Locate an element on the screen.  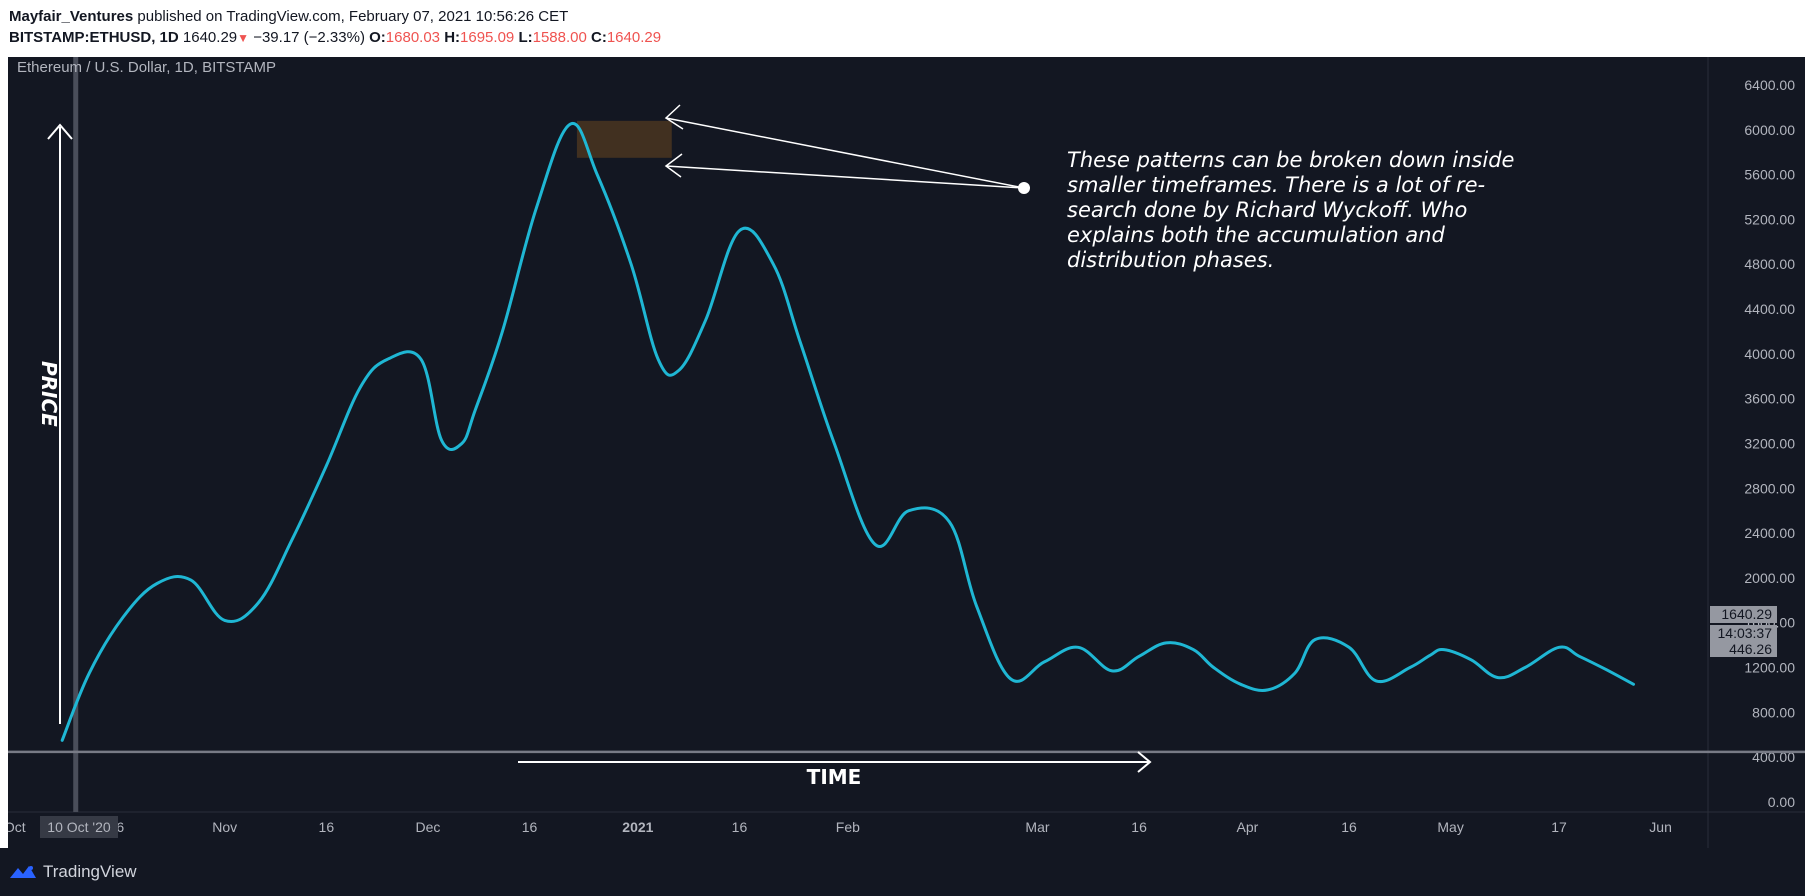
author-name: Mayfair_Ventures is located at coordinates (71, 16).